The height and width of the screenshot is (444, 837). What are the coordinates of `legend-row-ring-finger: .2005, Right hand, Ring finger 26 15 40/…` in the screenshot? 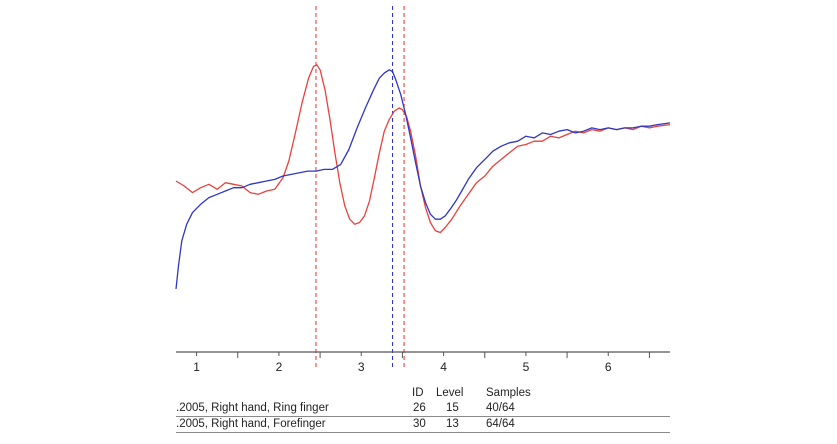 It's located at (423, 409).